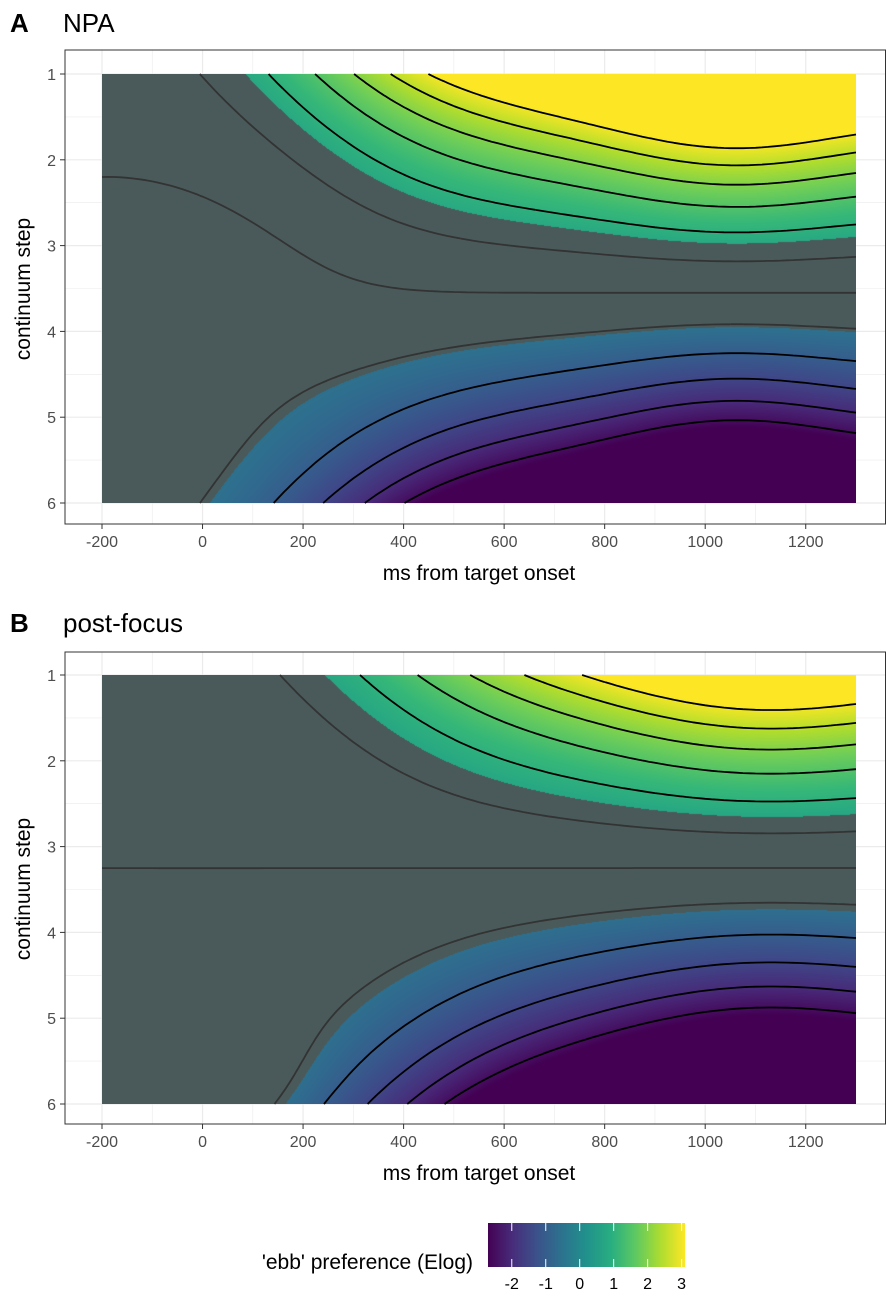 This screenshot has height=1297, width=886. What do you see at coordinates (512, 1284) in the screenshot?
I see `colorbar-tick-label: -2` at bounding box center [512, 1284].